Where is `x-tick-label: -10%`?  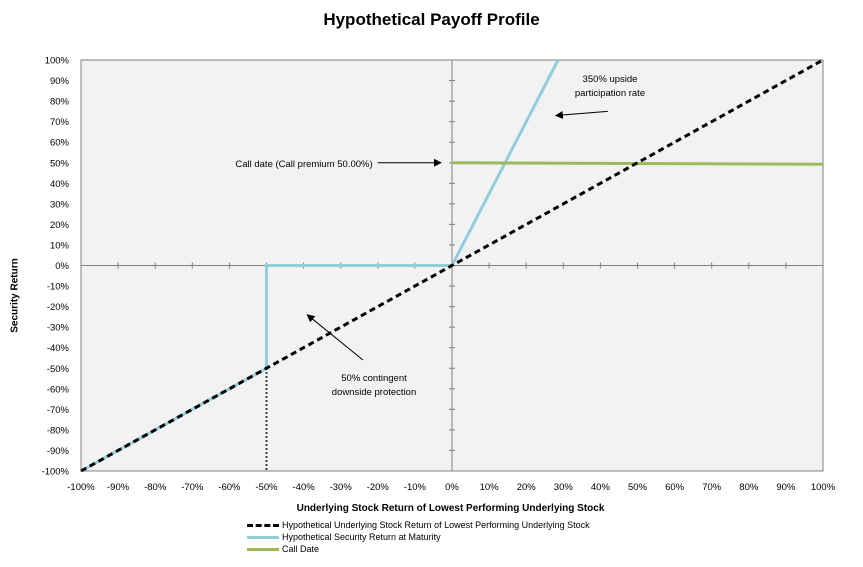 x-tick-label: -10% is located at coordinates (415, 487).